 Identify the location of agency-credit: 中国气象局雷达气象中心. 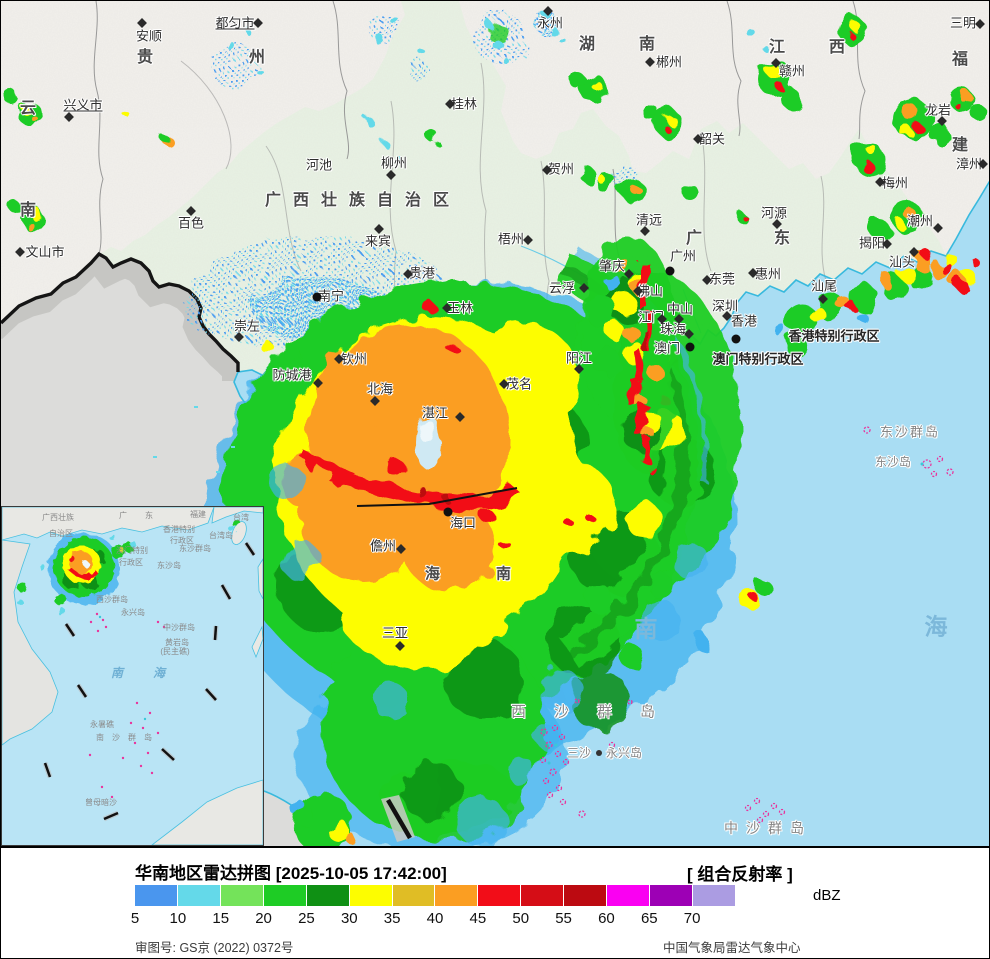
(732, 948).